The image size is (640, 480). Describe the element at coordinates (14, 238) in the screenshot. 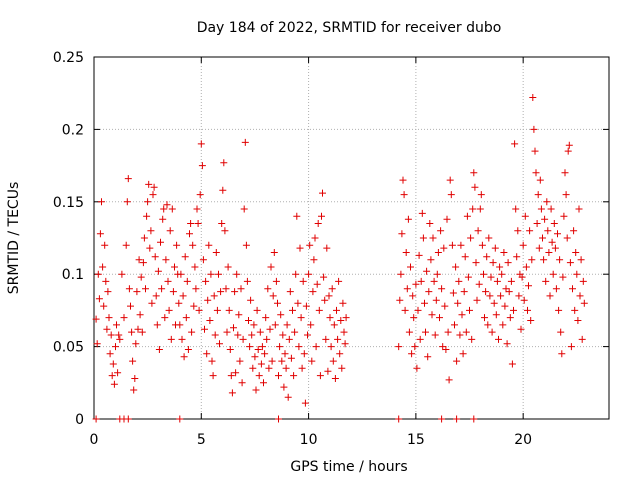

I see `y-axis-title: SRMTID / TECUs` at that location.